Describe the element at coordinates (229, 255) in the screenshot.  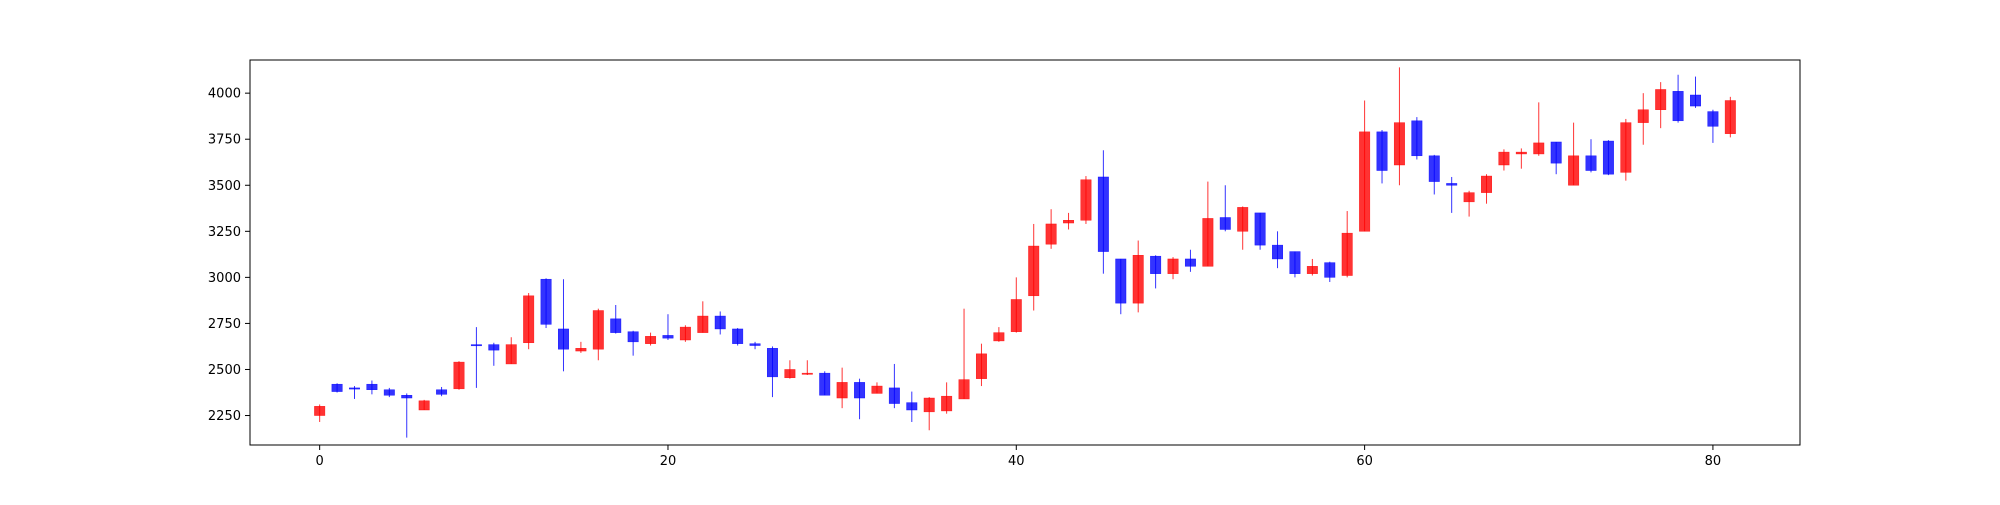
I see `y-axis: 2250 2500 2750 3000 3250 3500 3750 4000` at that location.